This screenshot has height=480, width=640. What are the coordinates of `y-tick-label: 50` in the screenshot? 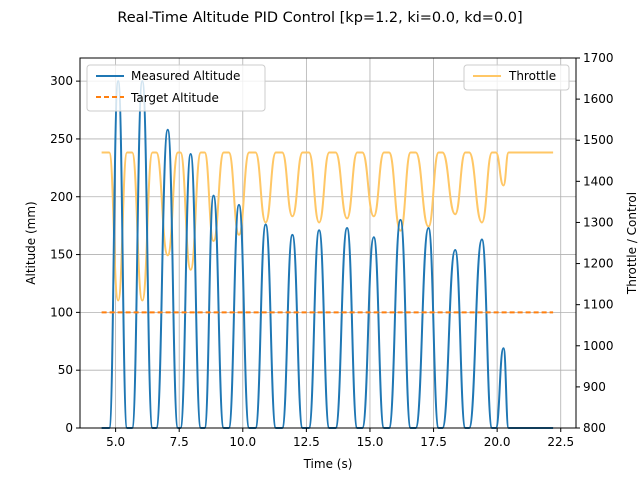 It's located at (65, 370).